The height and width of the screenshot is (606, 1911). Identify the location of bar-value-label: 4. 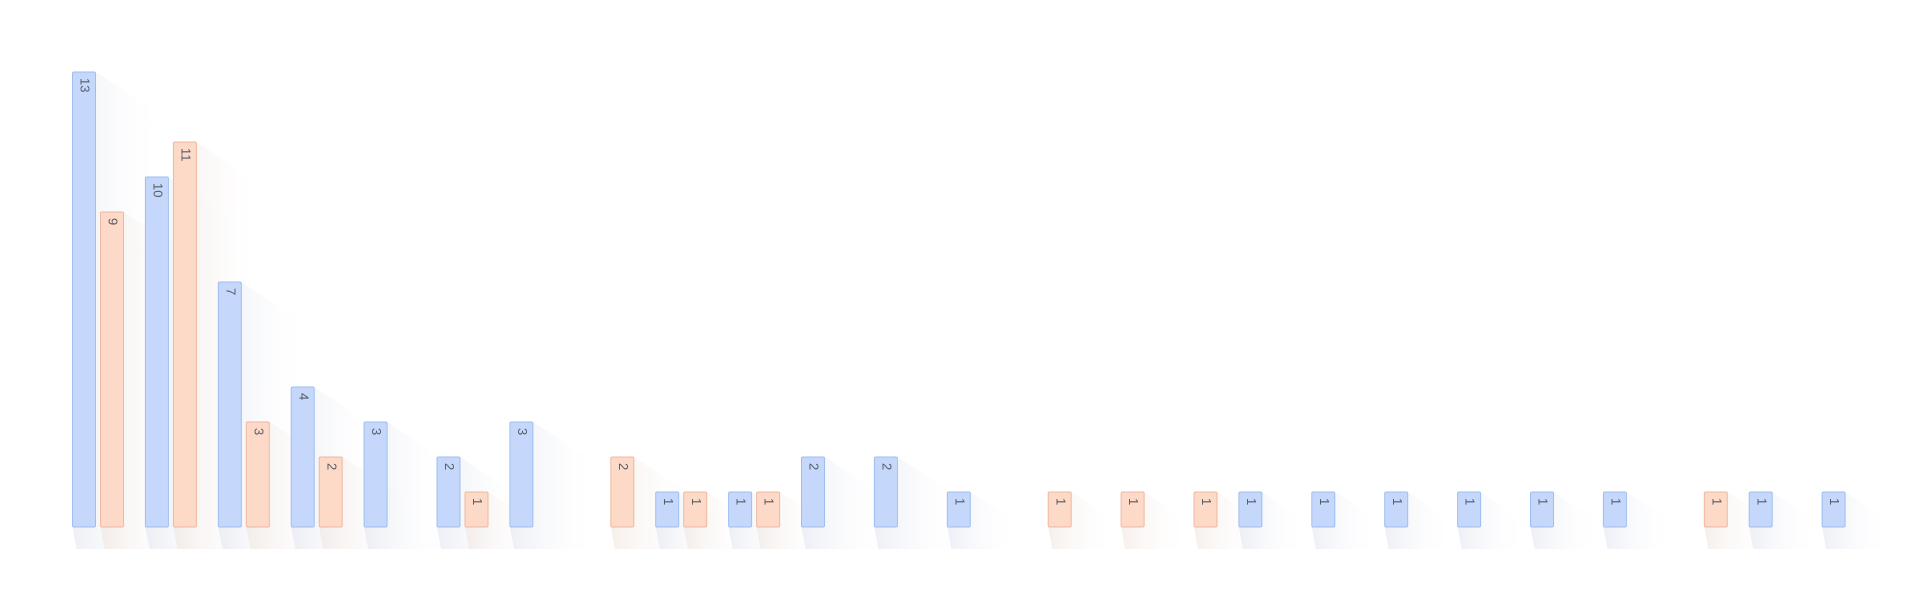
(303, 396).